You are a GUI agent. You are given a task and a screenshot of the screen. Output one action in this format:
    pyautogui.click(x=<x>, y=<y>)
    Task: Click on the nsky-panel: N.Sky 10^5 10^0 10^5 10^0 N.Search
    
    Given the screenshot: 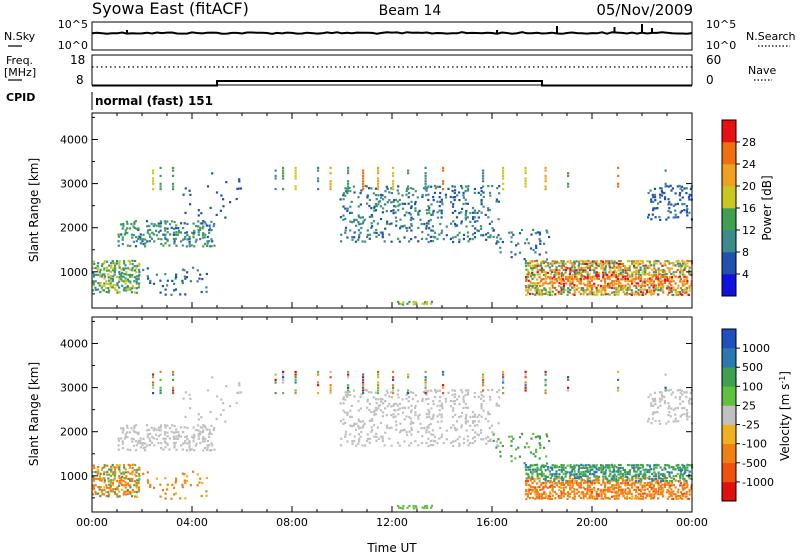 What is the action you would take?
    pyautogui.click(x=400, y=35)
    